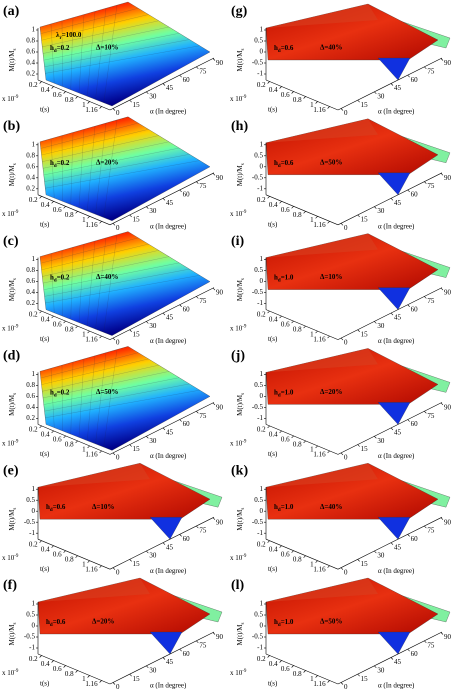  I want to click on surface-shade, so click(322, 130).